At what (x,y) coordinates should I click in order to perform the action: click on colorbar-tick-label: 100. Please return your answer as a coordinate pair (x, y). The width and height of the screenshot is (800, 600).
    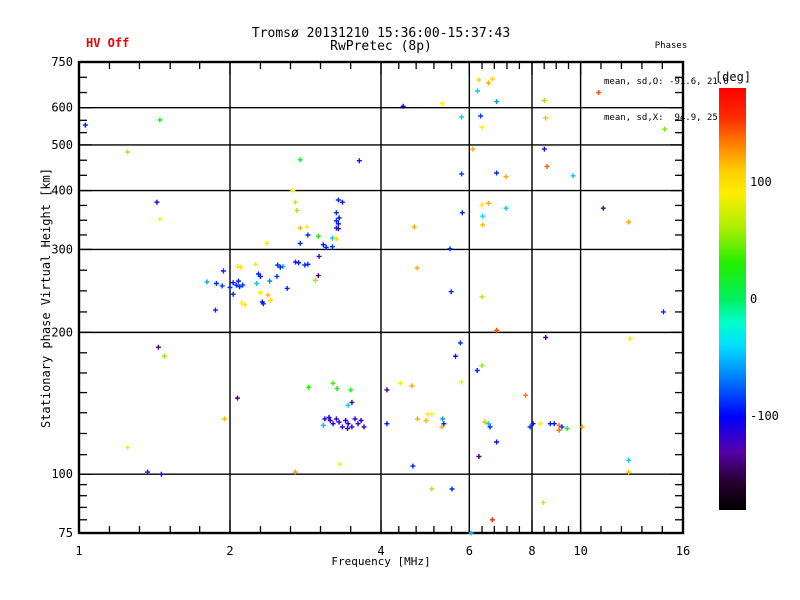
    Looking at the image, I should click on (761, 182).